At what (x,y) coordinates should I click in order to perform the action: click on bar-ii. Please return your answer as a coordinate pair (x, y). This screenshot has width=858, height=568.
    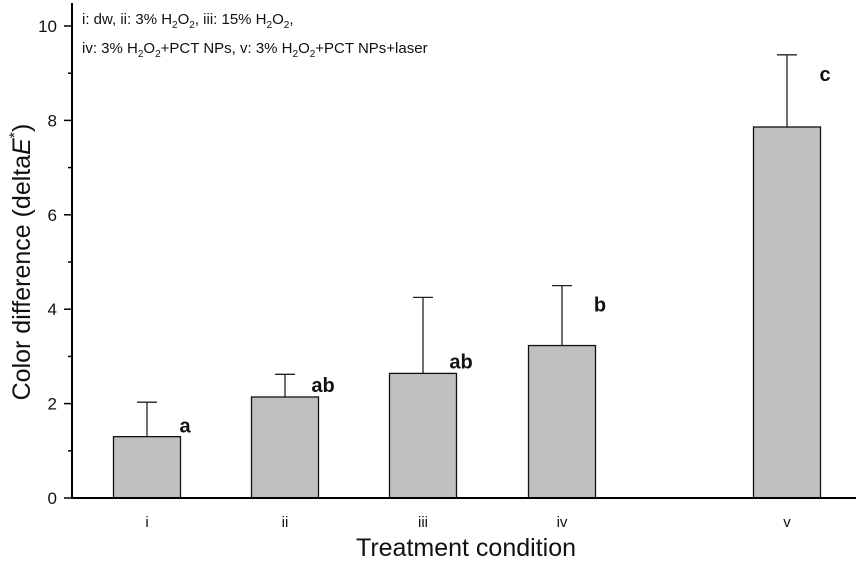
    Looking at the image, I should click on (285, 447).